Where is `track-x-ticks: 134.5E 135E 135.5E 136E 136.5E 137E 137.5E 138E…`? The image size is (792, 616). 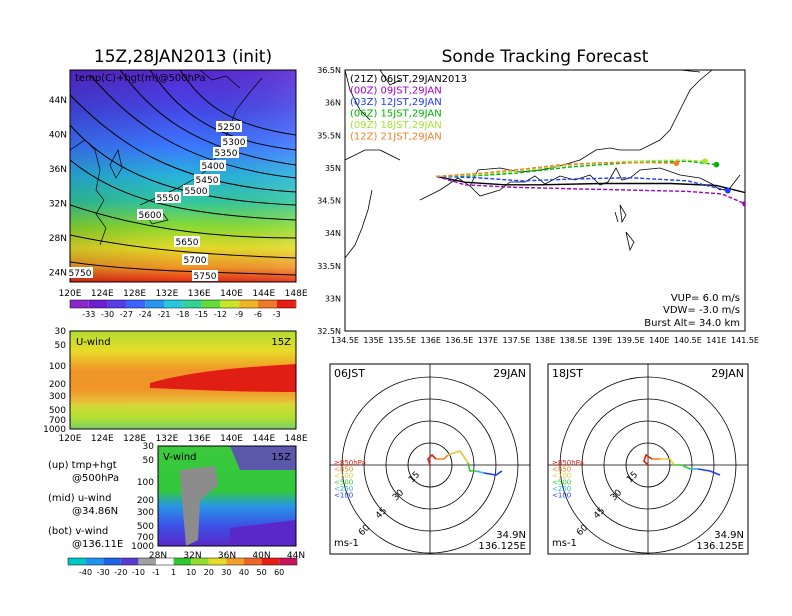 track-x-ticks: 134.5E 135E 135.5E 136E 136.5E 137E 137.5E 138E… is located at coordinates (545, 340).